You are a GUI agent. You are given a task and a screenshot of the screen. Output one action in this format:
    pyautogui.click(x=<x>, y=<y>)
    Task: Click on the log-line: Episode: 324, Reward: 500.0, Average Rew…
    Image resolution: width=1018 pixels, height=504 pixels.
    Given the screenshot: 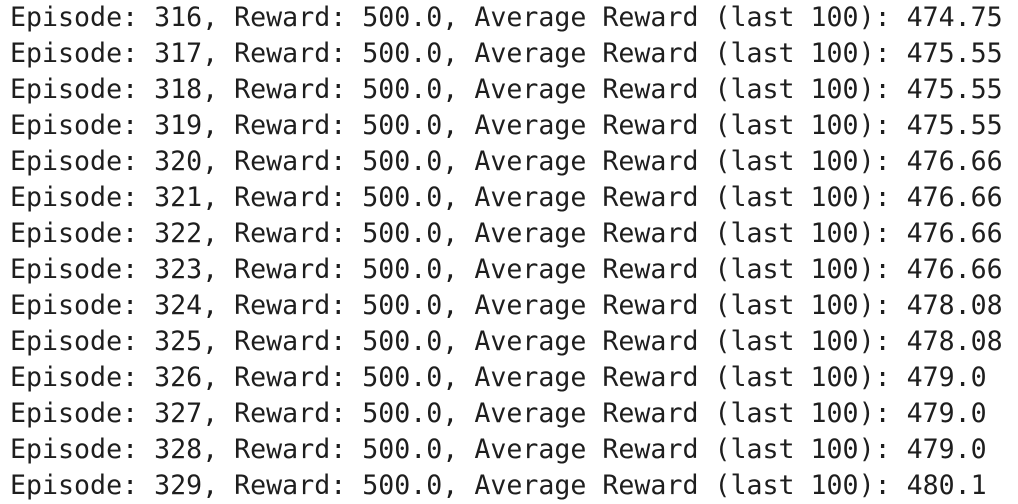 What is the action you would take?
    pyautogui.click(x=506, y=305)
    